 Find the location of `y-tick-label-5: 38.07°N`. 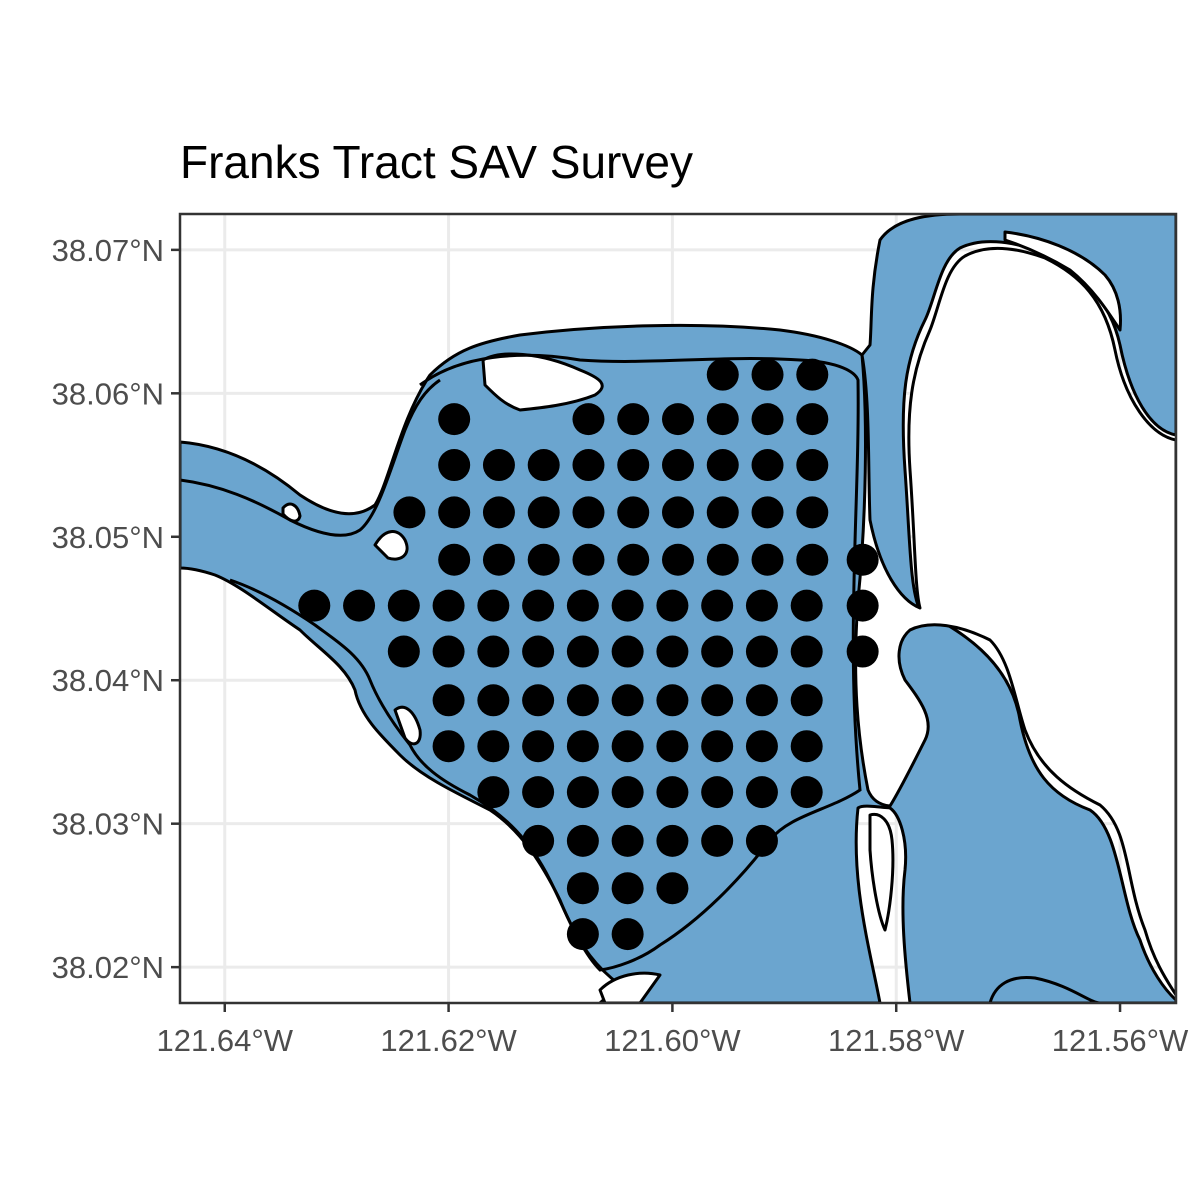

y-tick-label-5: 38.07°N is located at coordinates (108, 250).